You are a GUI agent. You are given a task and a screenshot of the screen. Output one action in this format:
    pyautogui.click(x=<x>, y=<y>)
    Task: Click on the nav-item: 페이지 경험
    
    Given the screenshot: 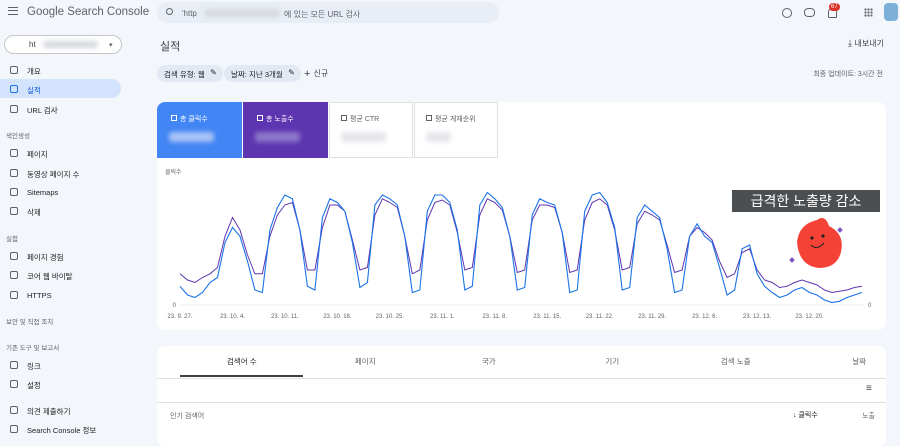 What is the action you would take?
    pyautogui.click(x=45, y=257)
    